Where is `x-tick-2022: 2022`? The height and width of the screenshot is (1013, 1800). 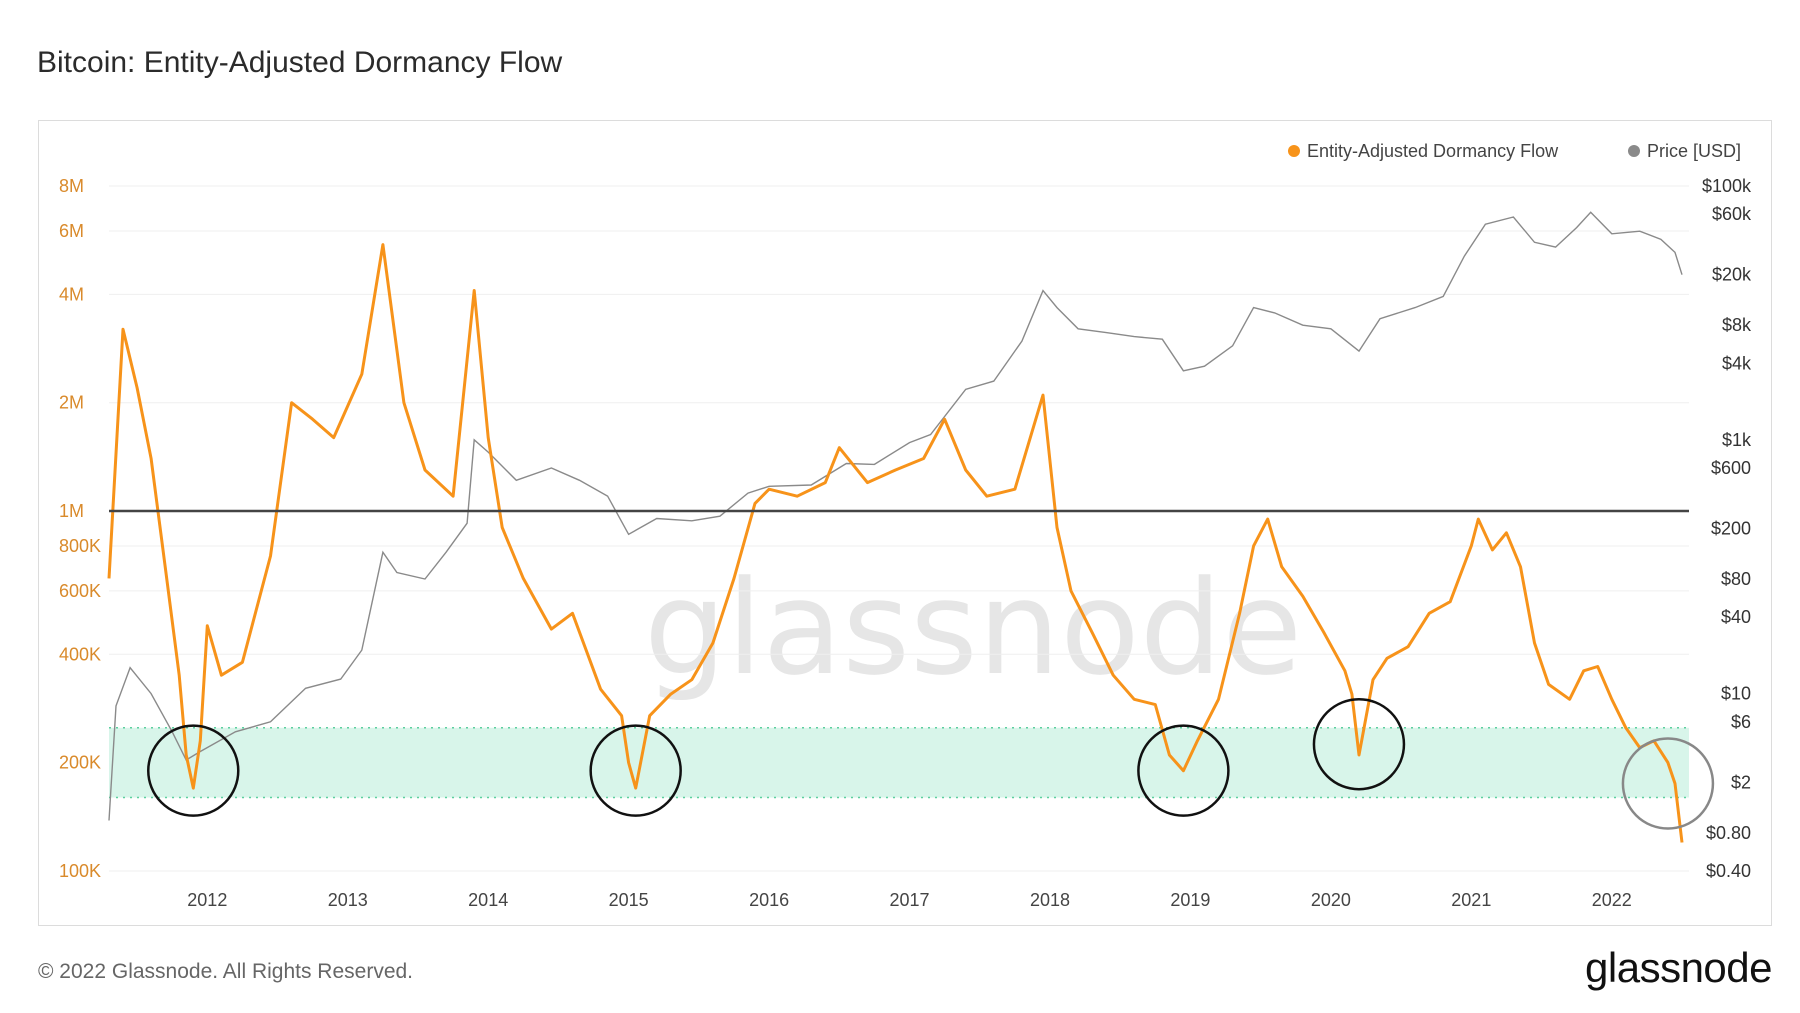 x-tick-2022: 2022 is located at coordinates (1612, 900).